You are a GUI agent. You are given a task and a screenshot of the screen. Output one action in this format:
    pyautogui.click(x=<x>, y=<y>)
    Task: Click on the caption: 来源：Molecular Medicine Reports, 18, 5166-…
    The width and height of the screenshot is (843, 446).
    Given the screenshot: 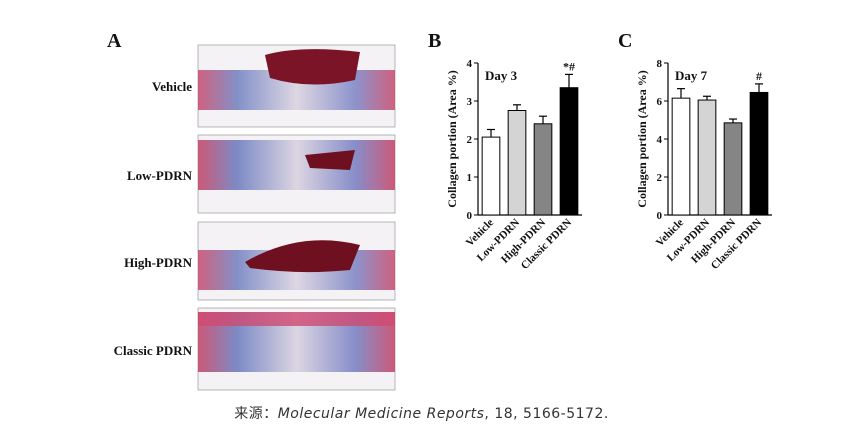 What is the action you would take?
    pyautogui.click(x=421, y=413)
    